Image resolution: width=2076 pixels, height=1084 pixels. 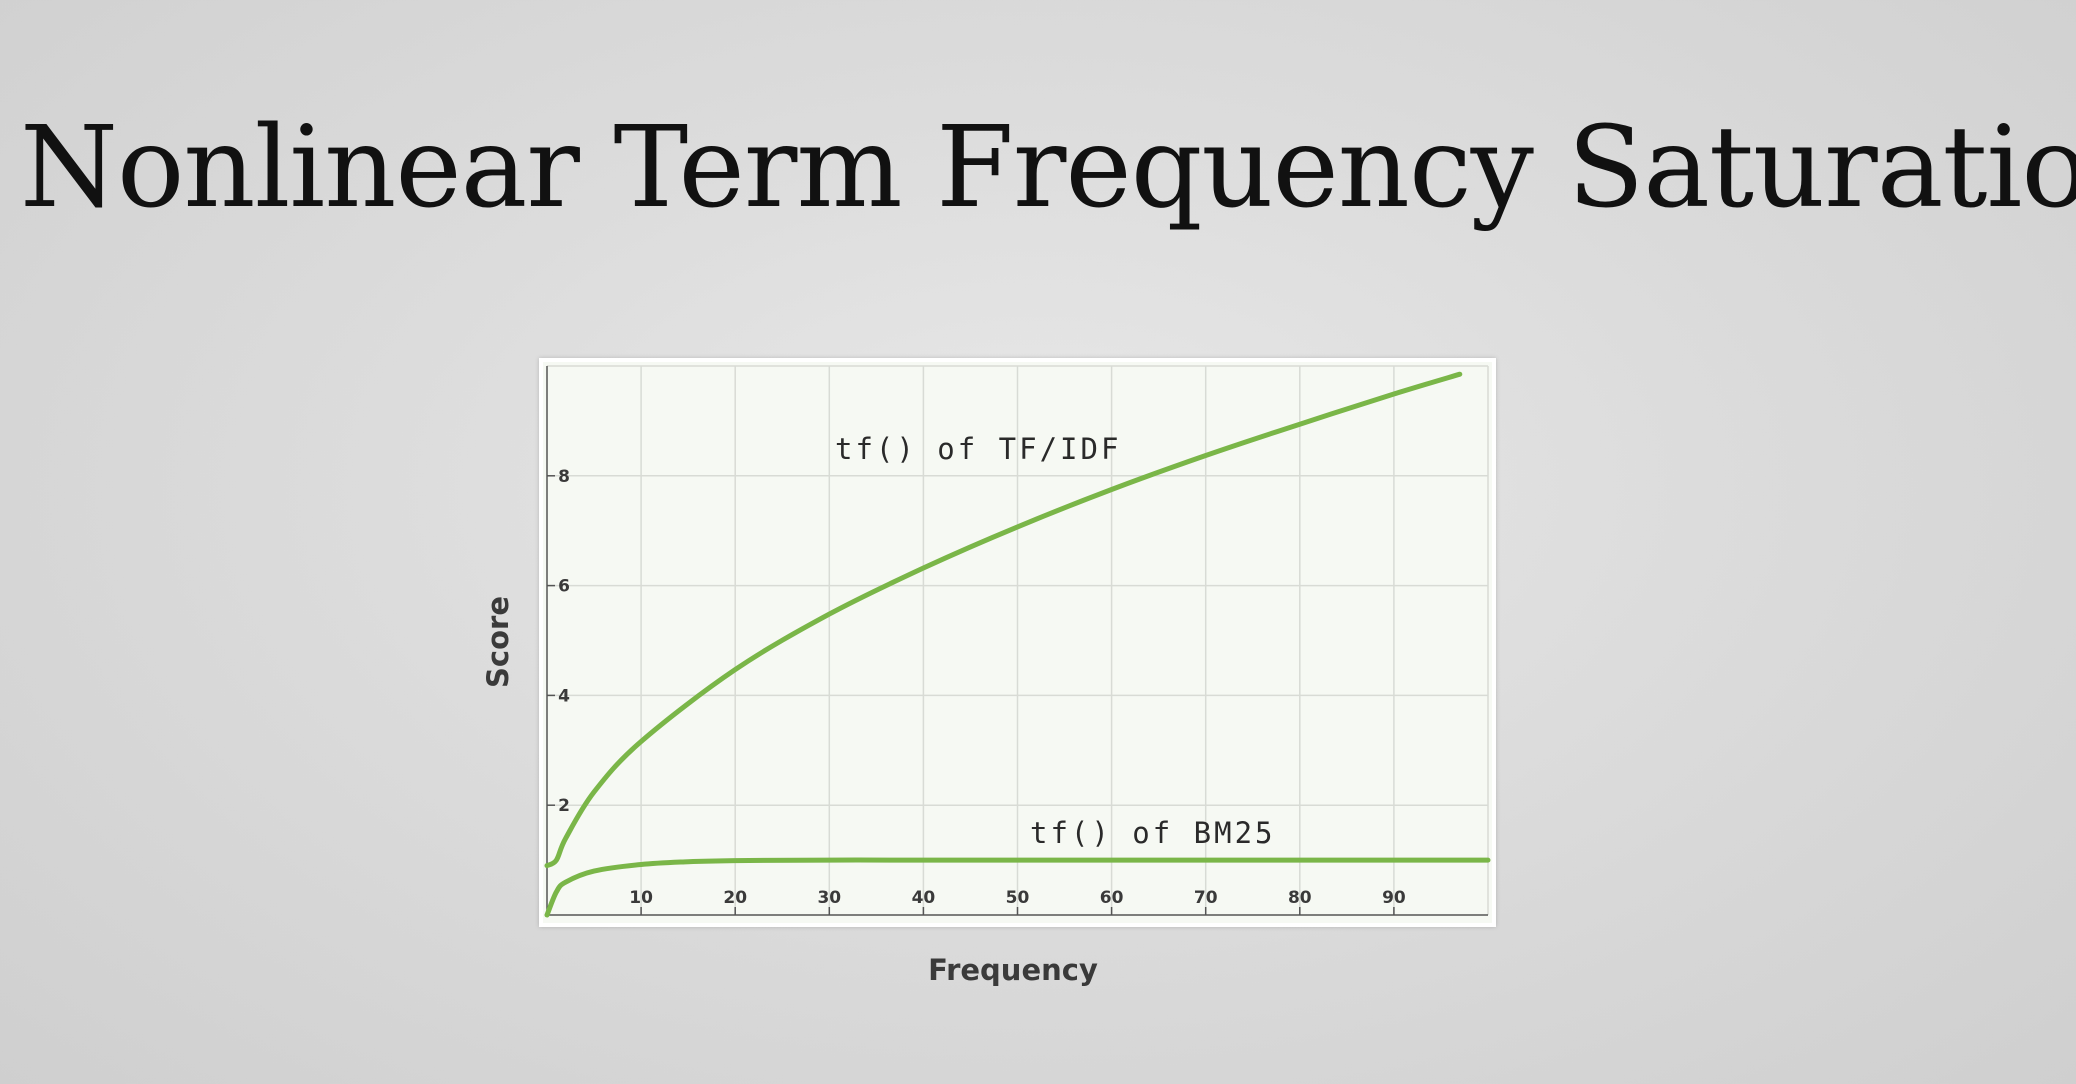 What do you see at coordinates (924, 898) in the screenshot?
I see `x-tick-label: 40` at bounding box center [924, 898].